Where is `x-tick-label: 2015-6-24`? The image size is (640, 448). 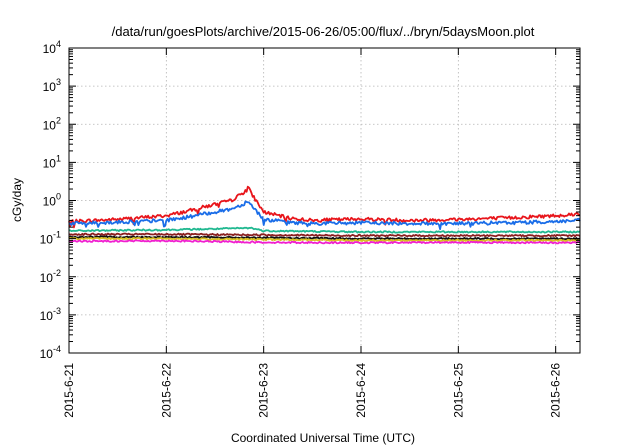 x-tick-label: 2015-6-24 is located at coordinates (361, 390).